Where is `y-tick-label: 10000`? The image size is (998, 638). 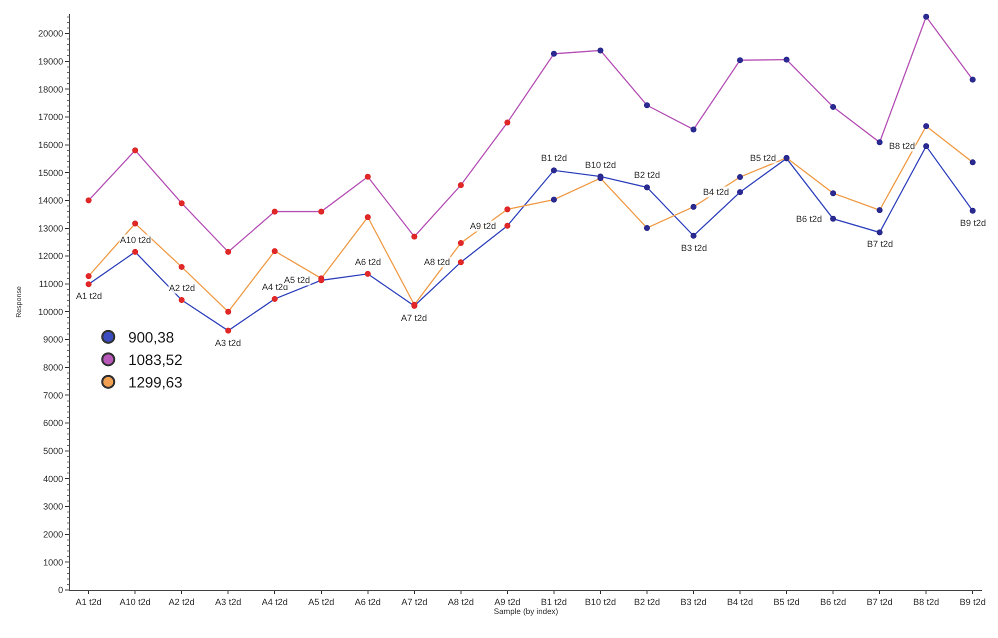 y-tick-label: 10000 is located at coordinates (51, 311).